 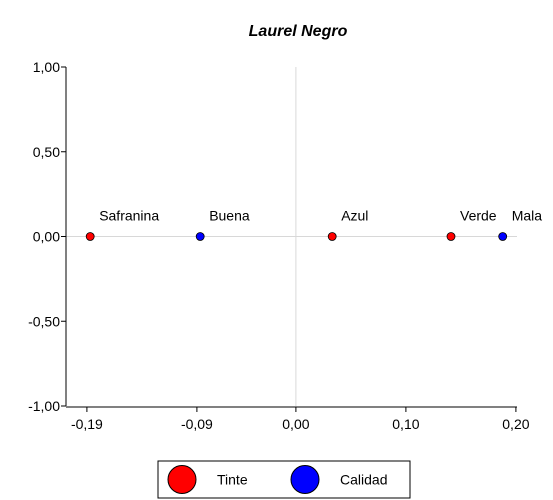 What do you see at coordinates (232, 480) in the screenshot?
I see `legend-label: Tinte` at bounding box center [232, 480].